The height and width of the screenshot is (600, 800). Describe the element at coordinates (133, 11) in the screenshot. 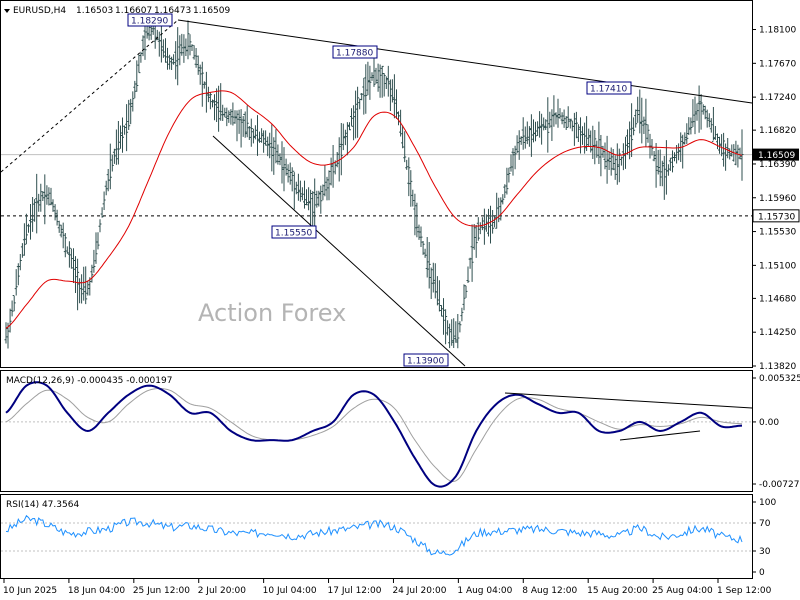

I see `ohlc-high: 1.16607` at that location.